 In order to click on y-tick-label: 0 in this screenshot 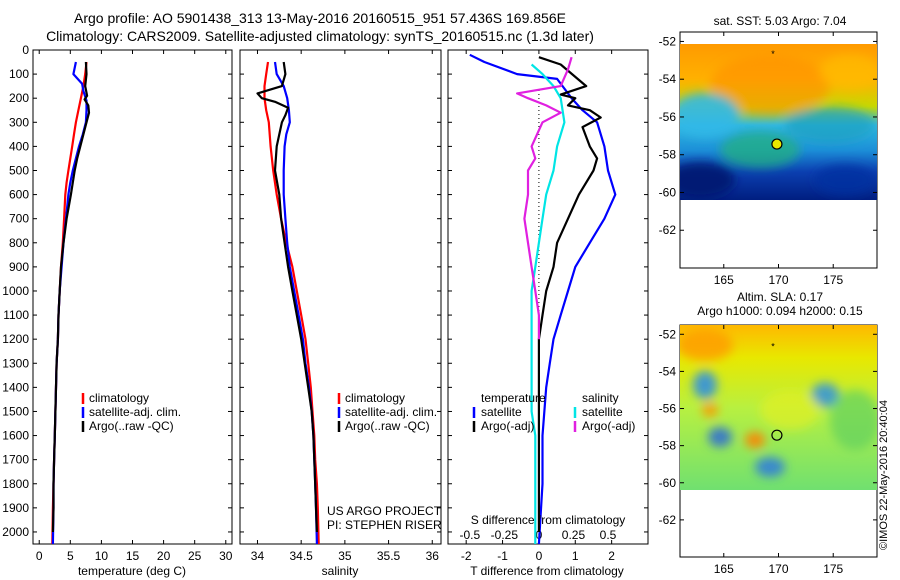, I will do `click(25, 50)`.